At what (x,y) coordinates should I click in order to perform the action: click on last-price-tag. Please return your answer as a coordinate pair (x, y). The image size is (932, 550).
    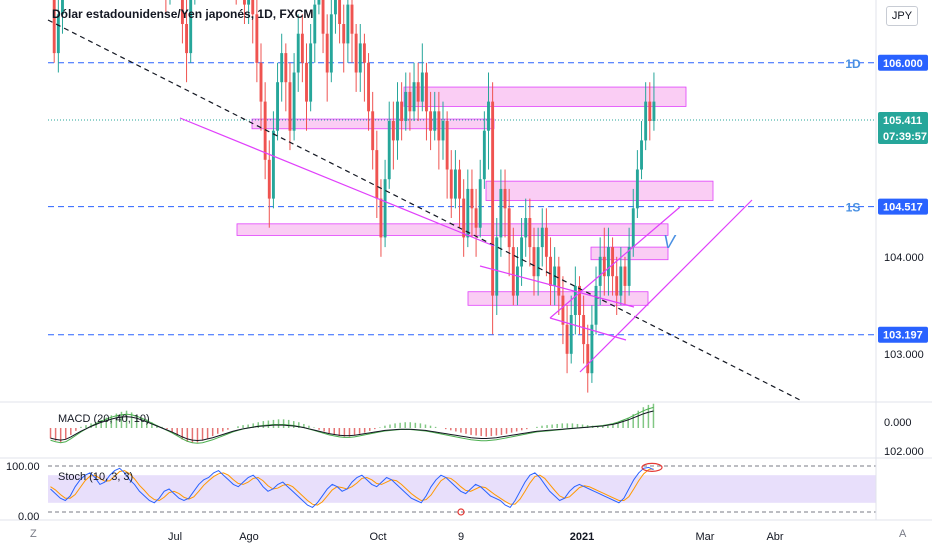
    Looking at the image, I should click on (903, 127).